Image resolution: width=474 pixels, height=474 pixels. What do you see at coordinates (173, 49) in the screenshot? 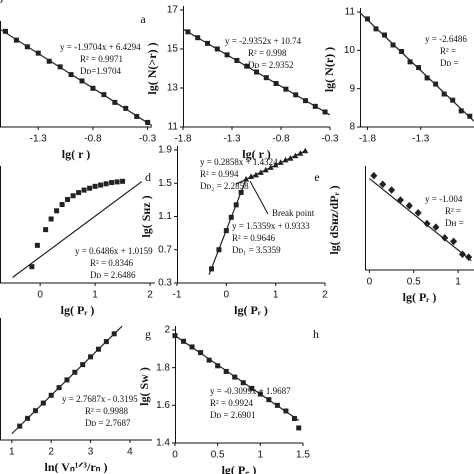
I see `y-tick-label: 15` at bounding box center [173, 49].